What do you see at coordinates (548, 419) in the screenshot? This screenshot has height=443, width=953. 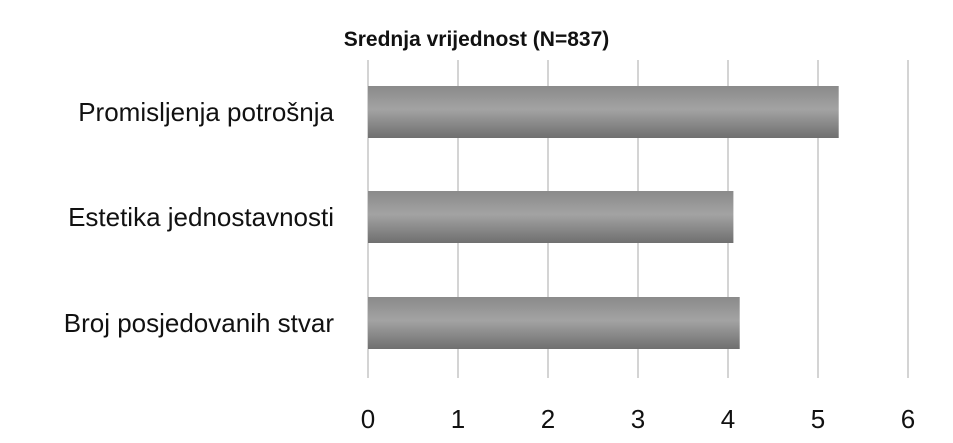 I see `x-tick-label: 2` at bounding box center [548, 419].